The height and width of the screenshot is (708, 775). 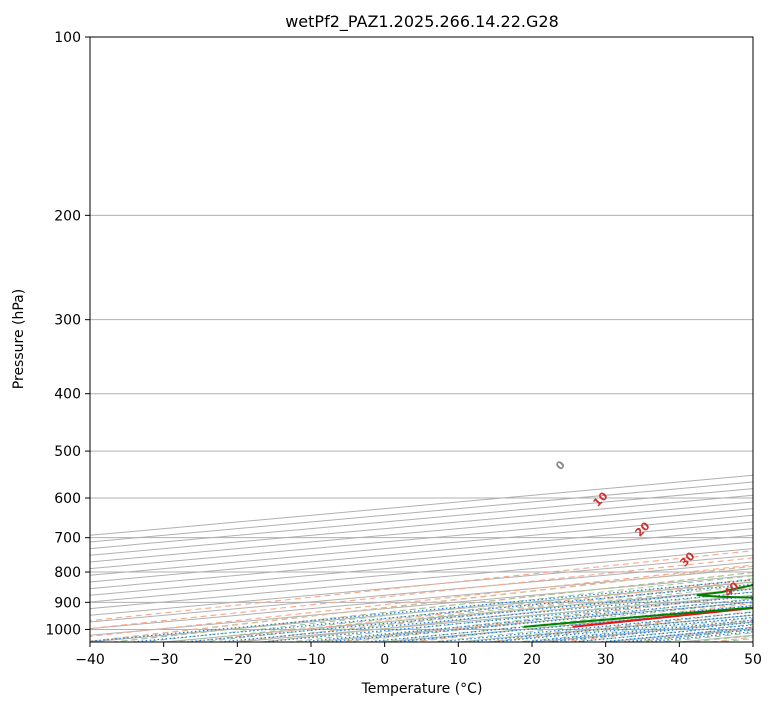 What do you see at coordinates (67, 38) in the screenshot?
I see `y-tick-label: 100` at bounding box center [67, 38].